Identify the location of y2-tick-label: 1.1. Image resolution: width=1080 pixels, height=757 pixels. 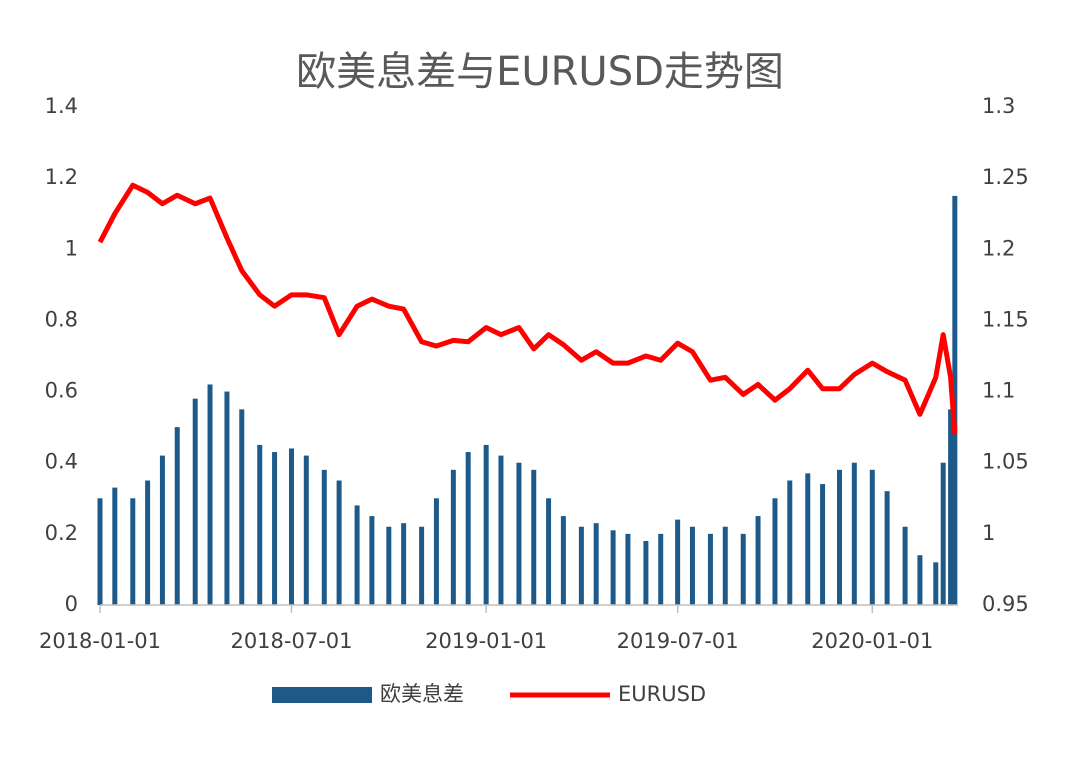
(998, 391).